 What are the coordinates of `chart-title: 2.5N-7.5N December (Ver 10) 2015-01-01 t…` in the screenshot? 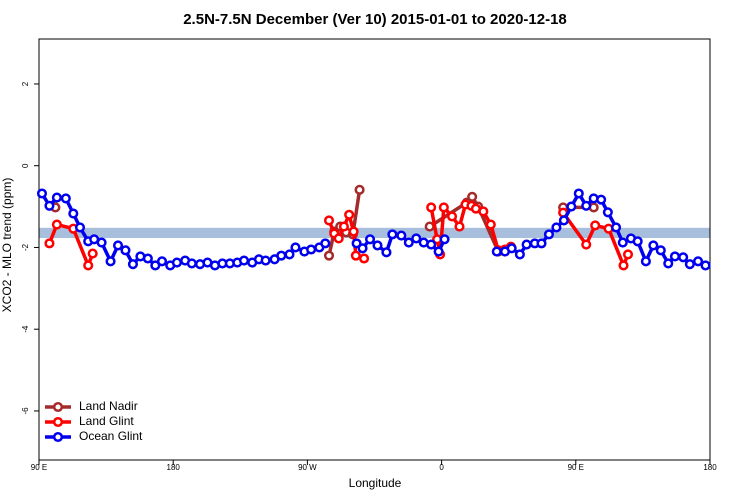 It's located at (375, 19).